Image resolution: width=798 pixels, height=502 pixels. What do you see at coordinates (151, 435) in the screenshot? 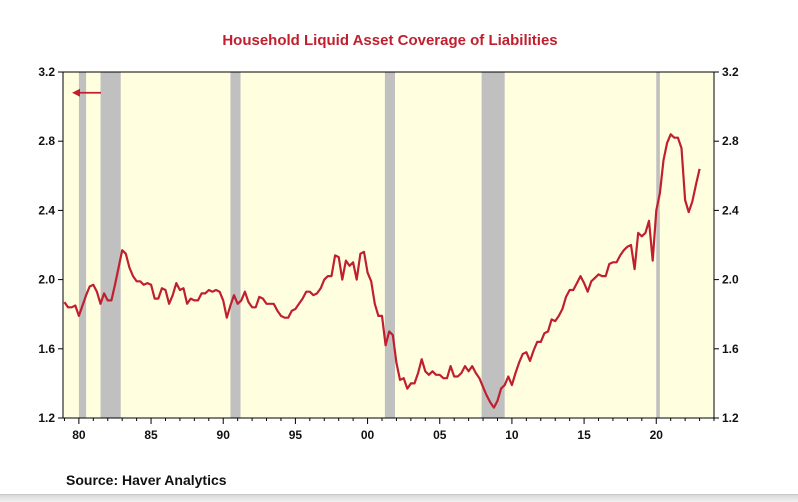
I see `x-tick-label: 85` at bounding box center [151, 435].